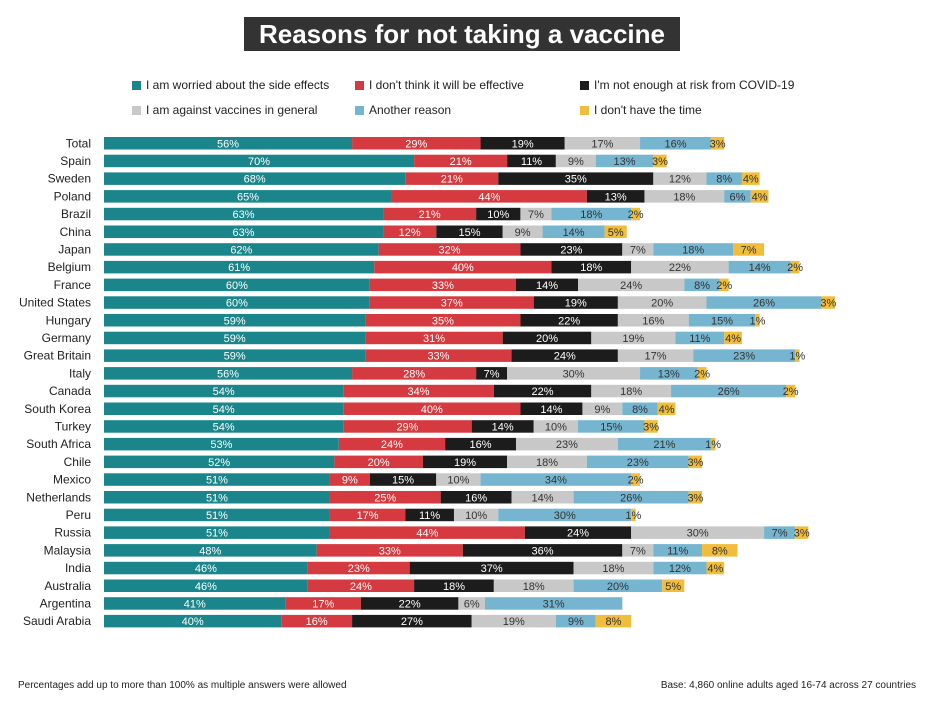 The width and height of the screenshot is (932, 703). What do you see at coordinates (602, 144) in the screenshot?
I see `data-label-total-against-vaccines: 17%` at bounding box center [602, 144].